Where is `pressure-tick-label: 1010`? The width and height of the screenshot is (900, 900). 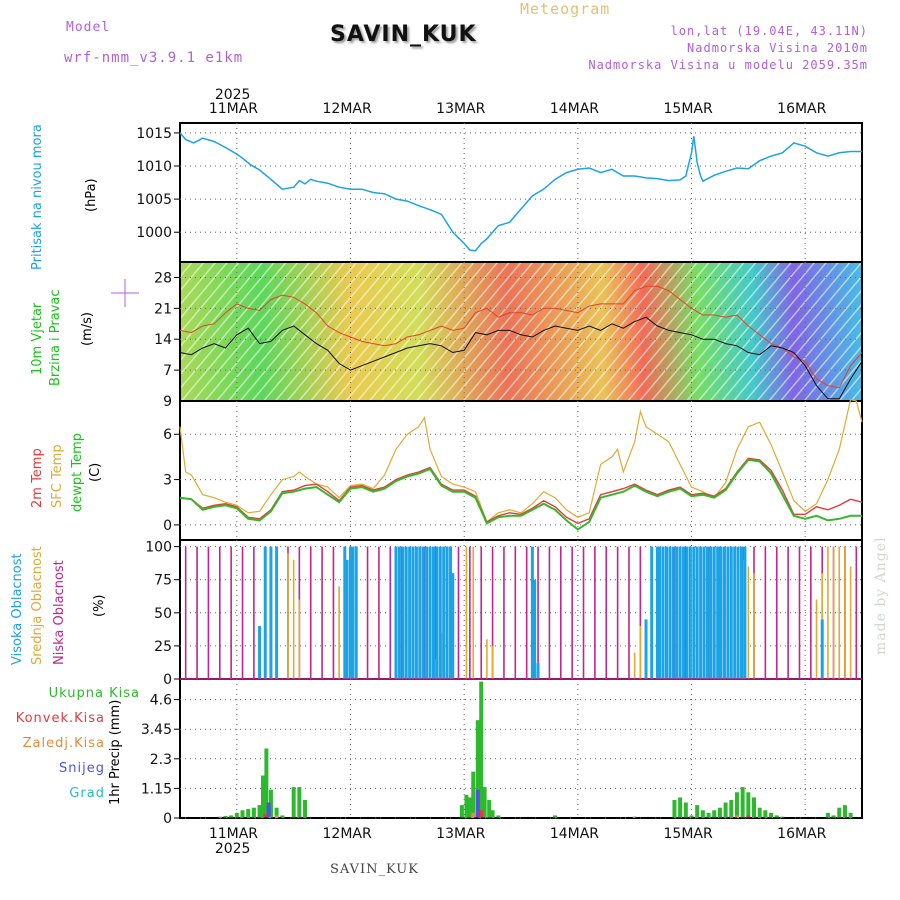
pressure-tick-label: 1010 is located at coordinates (154, 167).